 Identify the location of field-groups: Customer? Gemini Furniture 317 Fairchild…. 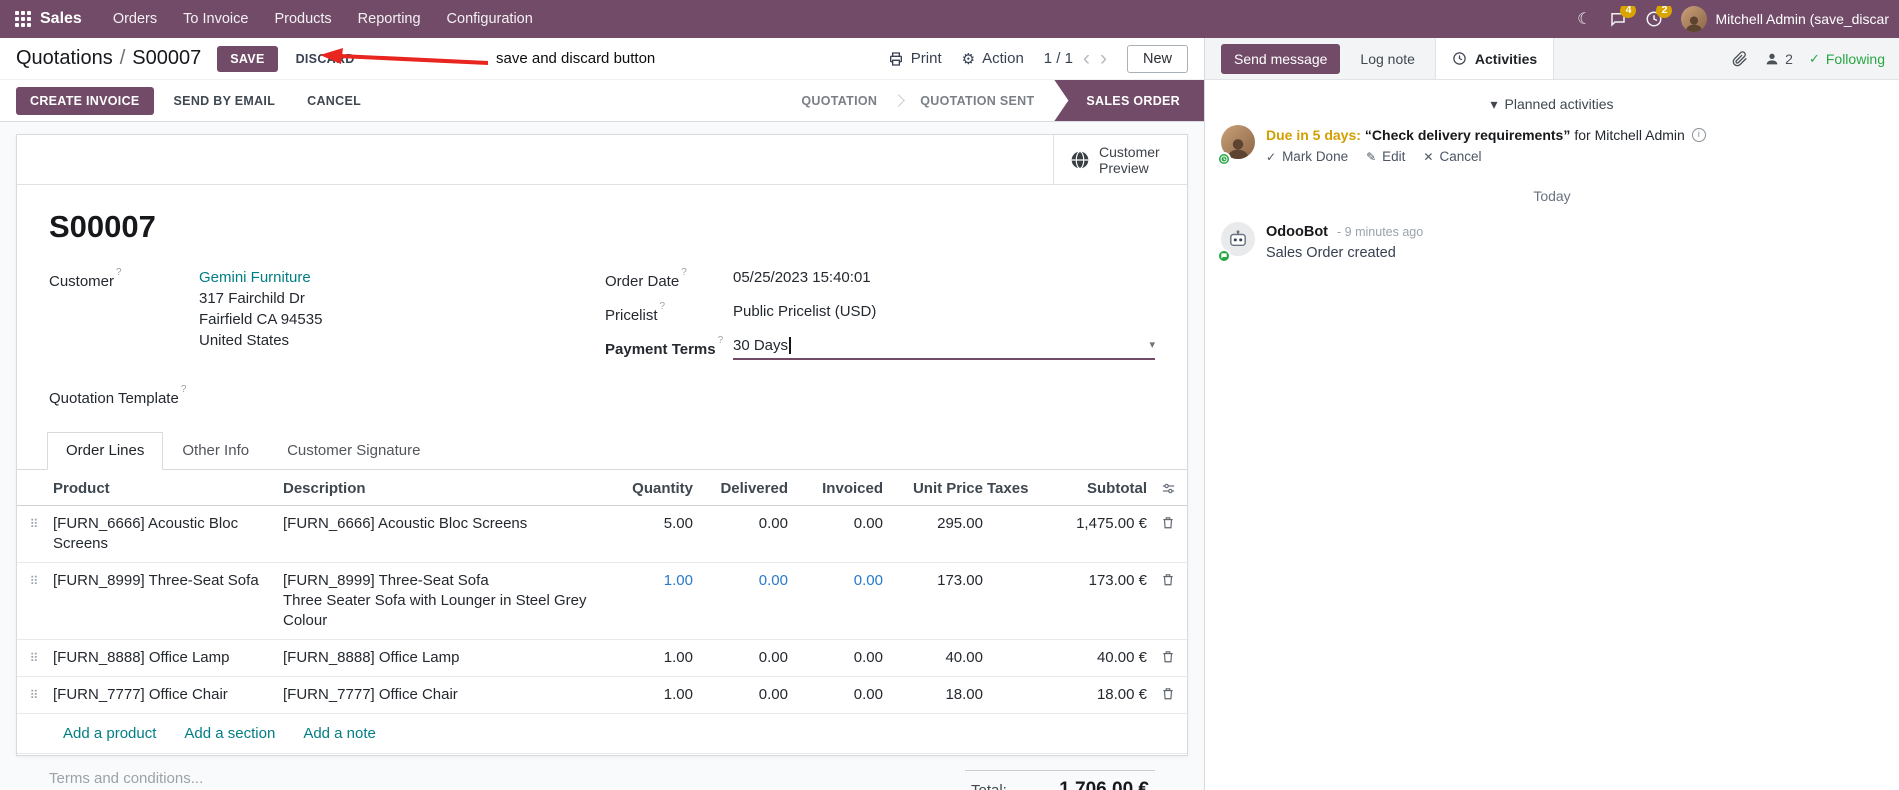
(602, 318).